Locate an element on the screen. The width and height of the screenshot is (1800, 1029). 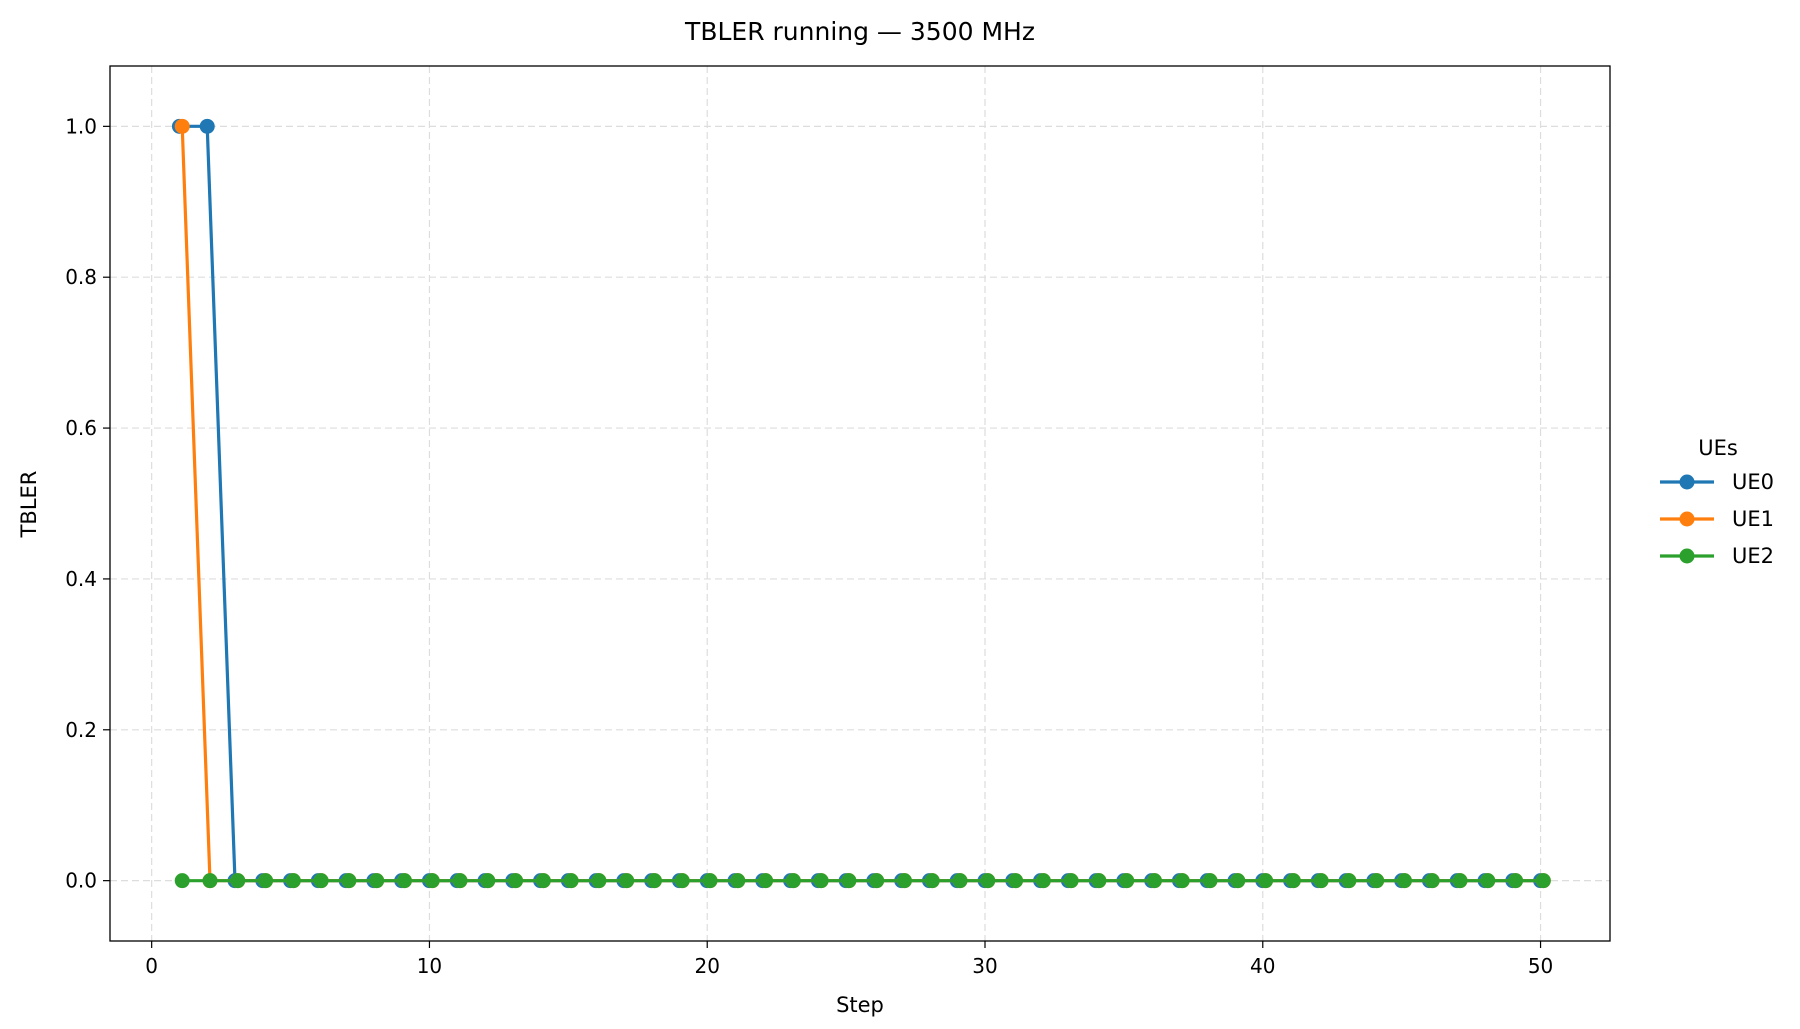
x-tick-label: 50 is located at coordinates (1540, 966).